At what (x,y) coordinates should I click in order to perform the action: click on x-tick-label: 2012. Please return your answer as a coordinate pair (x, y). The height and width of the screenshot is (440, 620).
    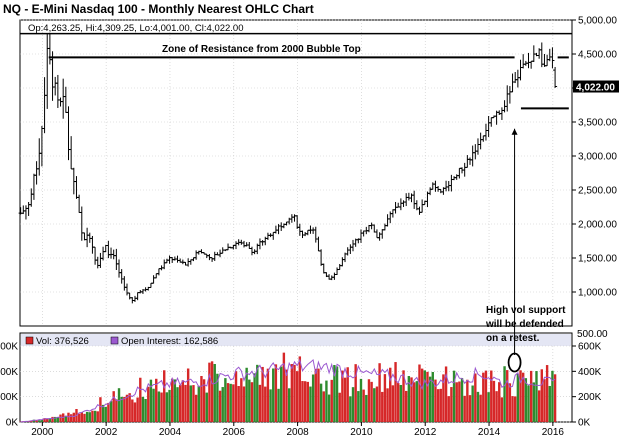
    Looking at the image, I should click on (425, 432).